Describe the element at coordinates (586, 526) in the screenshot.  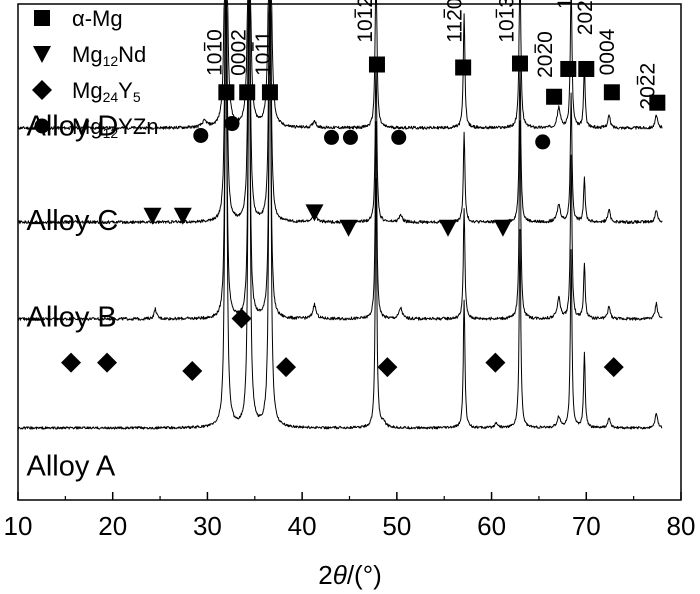
I see `x-tick-label: 70` at that location.